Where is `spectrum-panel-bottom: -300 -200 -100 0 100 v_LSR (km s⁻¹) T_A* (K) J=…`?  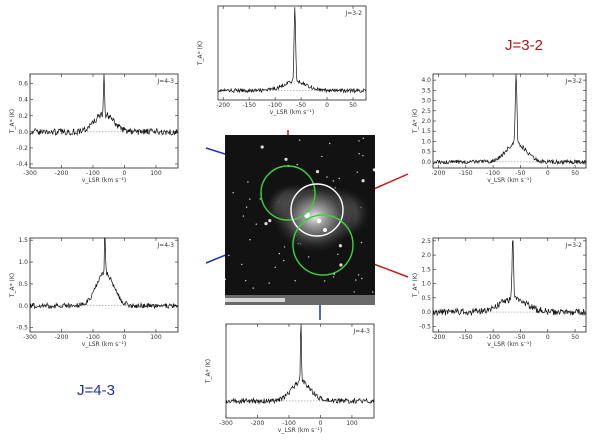
spectrum-panel-bottom: -300 -200 -100 0 100 v_LSR (km s⁻¹) T_A* (K) J=… is located at coordinates (288, 378).